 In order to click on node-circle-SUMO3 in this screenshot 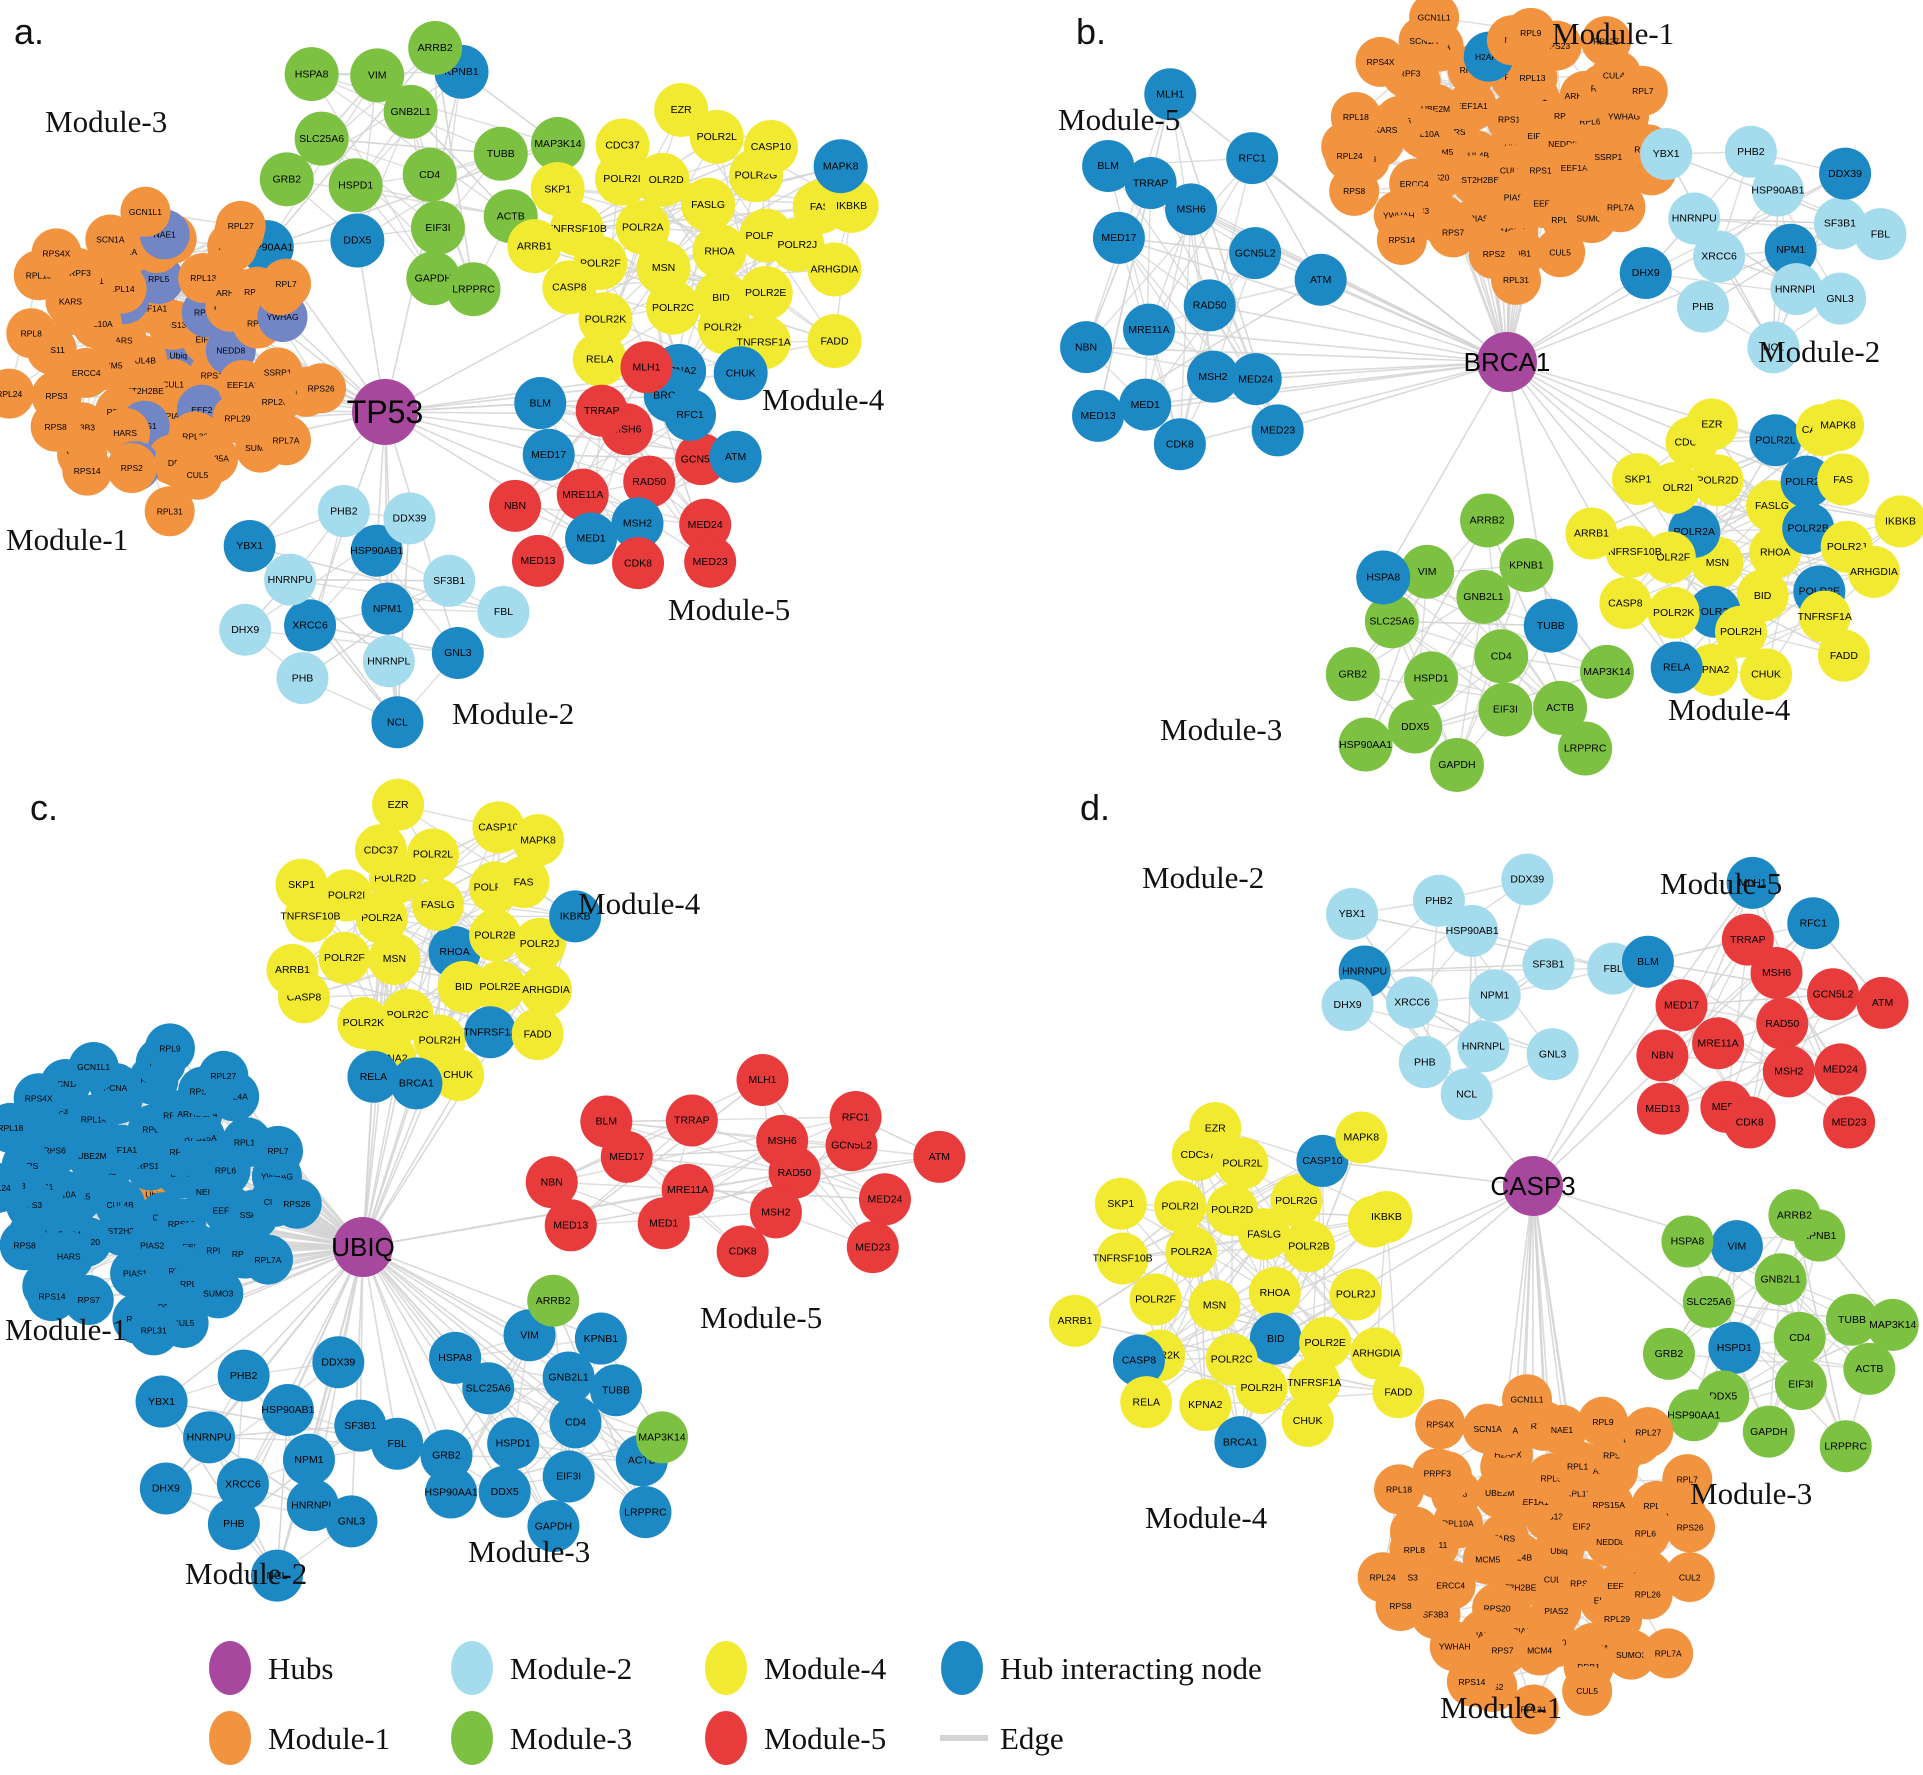, I will do `click(1631, 1654)`.